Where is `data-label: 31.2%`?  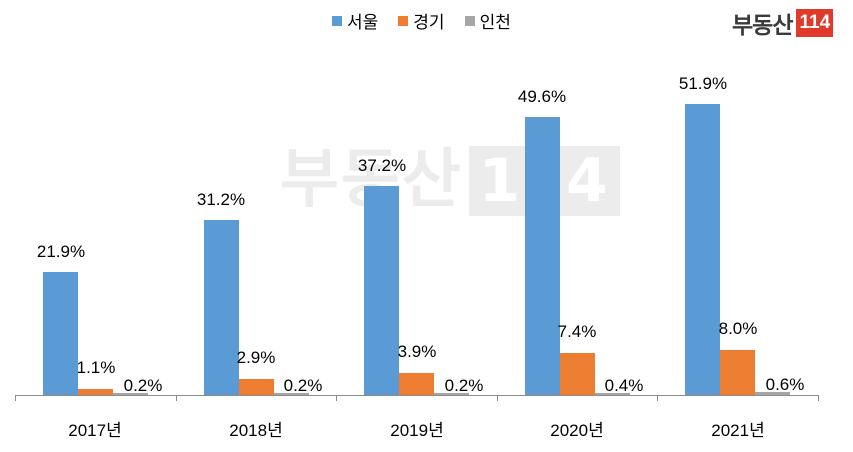 data-label: 31.2% is located at coordinates (221, 199).